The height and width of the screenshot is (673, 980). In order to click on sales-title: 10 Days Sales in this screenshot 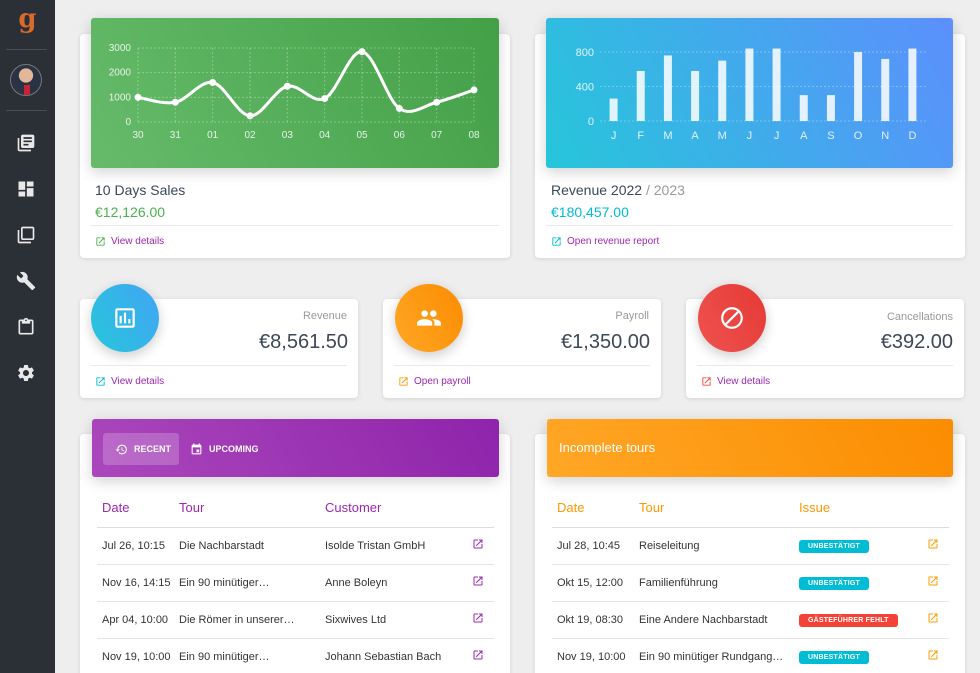, I will do `click(140, 190)`.